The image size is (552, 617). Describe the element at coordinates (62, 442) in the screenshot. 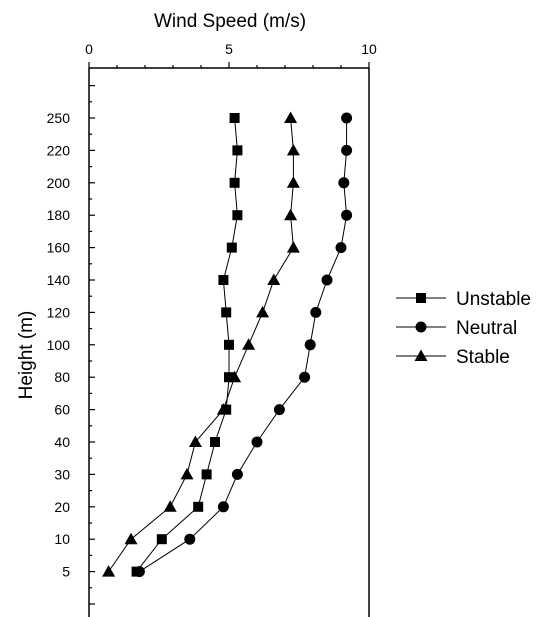

I see `y-tick-label: 40` at that location.